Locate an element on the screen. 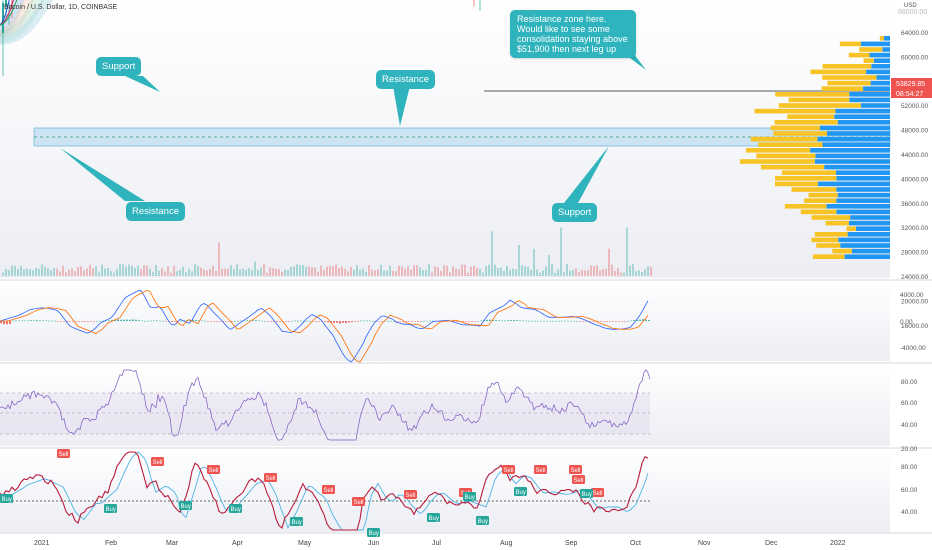  rsi-pane is located at coordinates (445, 405).